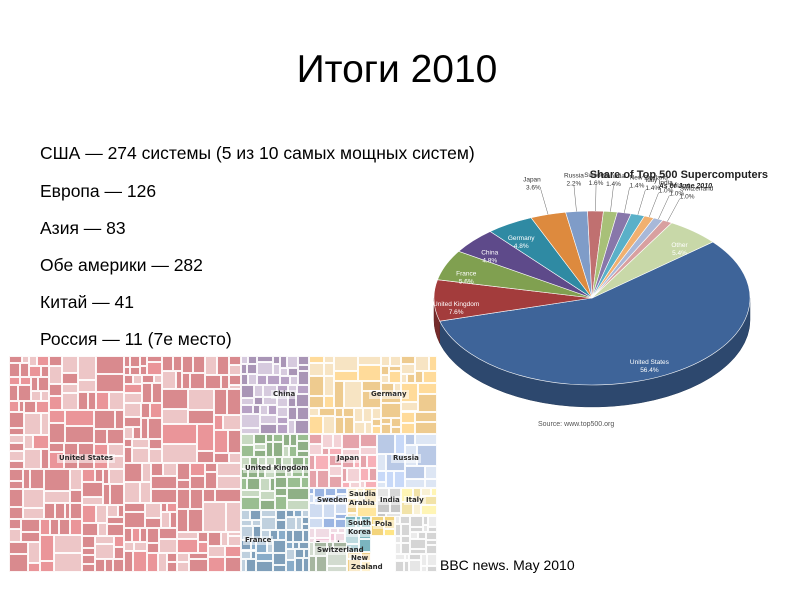  What do you see at coordinates (544, 202) in the screenshot?
I see `pie-leader-japan` at bounding box center [544, 202].